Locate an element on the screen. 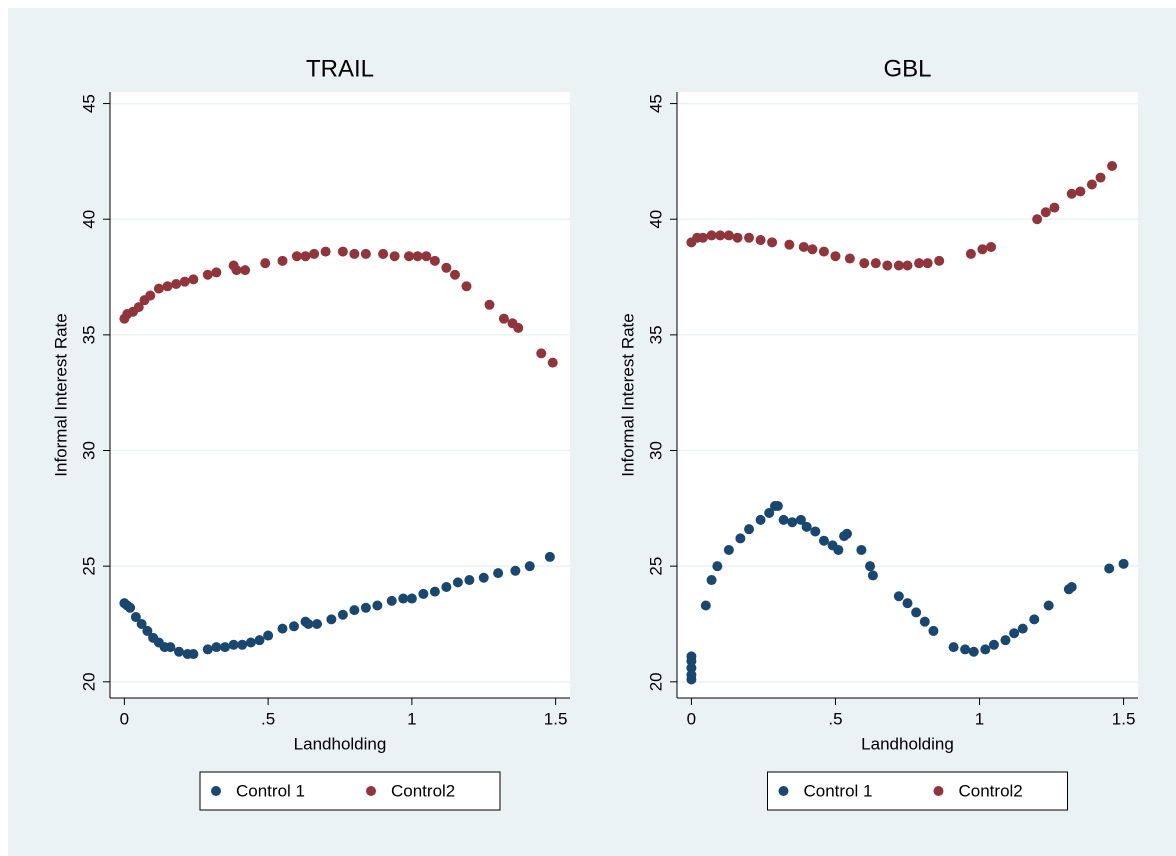 The height and width of the screenshot is (856, 1176). y-tick-label: 30 is located at coordinates (655, 450).